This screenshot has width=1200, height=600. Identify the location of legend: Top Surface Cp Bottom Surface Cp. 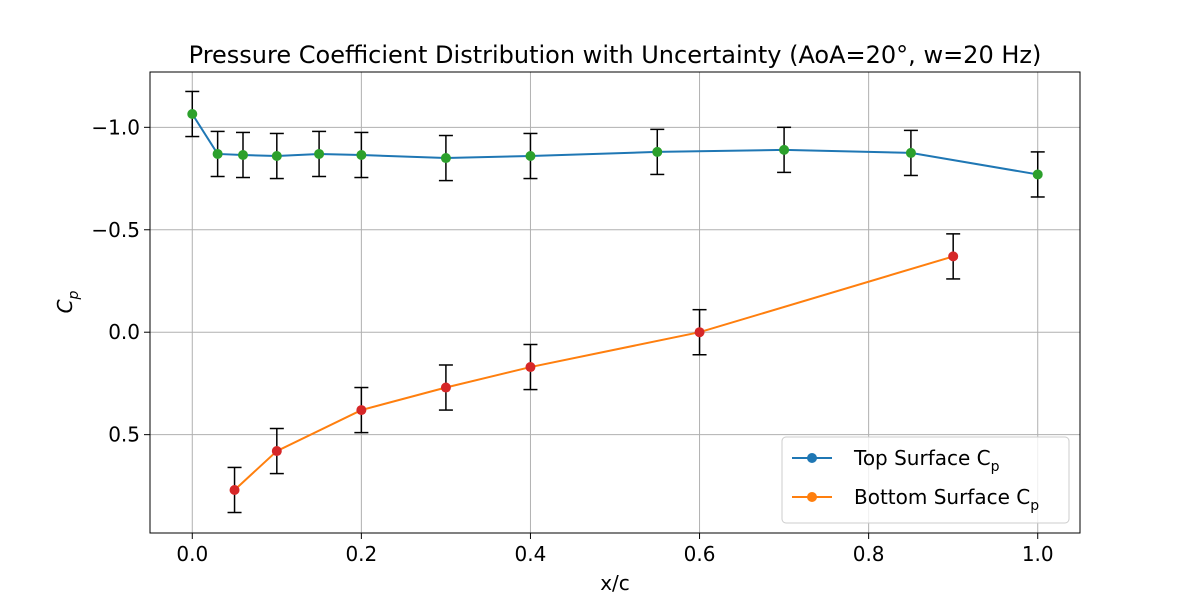
(925, 480).